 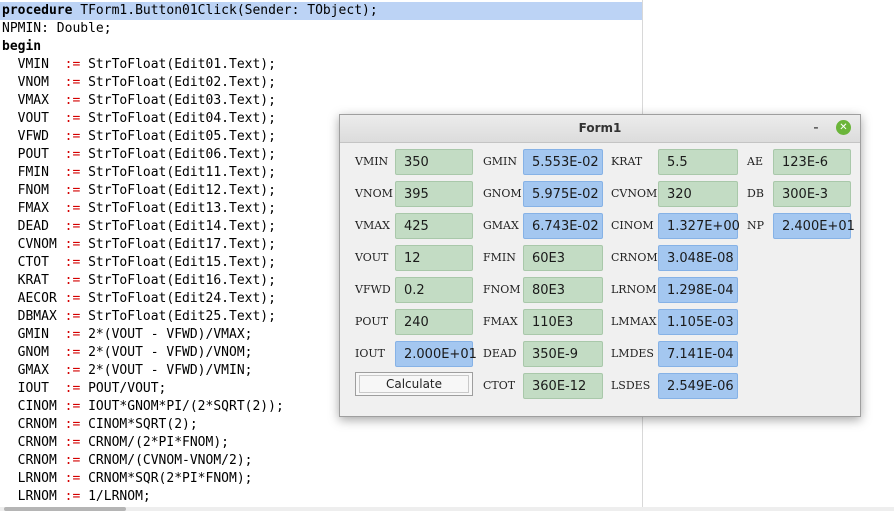 I want to click on code-line: LRNOM := CRNOM*SQR(2*PI*FNOM);, so click(x=127, y=479).